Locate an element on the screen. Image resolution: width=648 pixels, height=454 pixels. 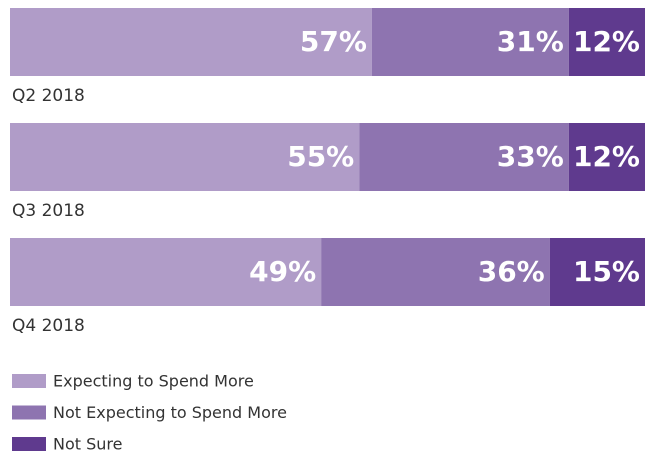
value-label: 31% is located at coordinates (530, 41).